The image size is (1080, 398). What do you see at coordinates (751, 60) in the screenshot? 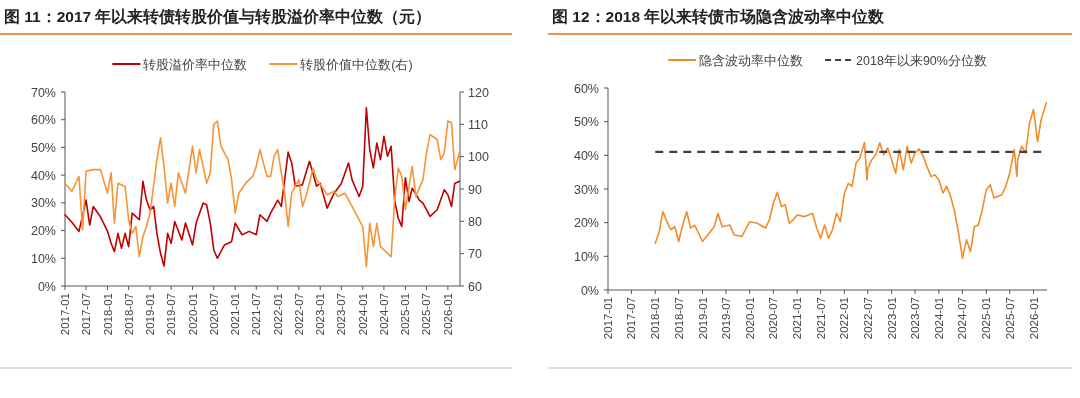
I see `legend-label: 隐含波动率中位数` at bounding box center [751, 60].